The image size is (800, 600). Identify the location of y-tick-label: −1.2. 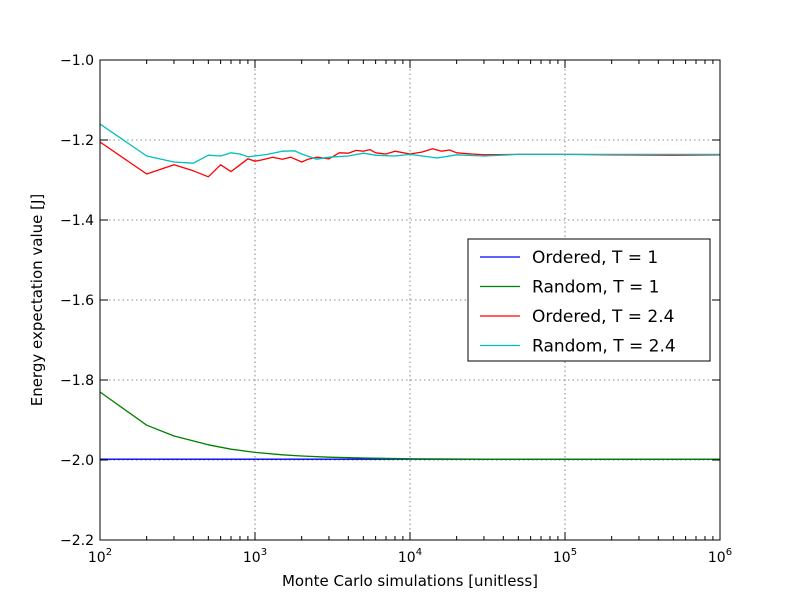
(77, 141).